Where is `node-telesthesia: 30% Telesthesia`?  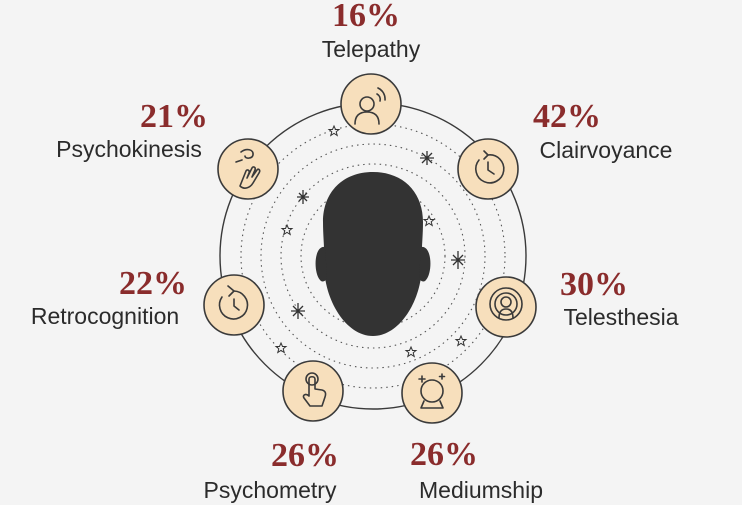
node-telesthesia: 30% Telesthesia is located at coordinates (577, 302).